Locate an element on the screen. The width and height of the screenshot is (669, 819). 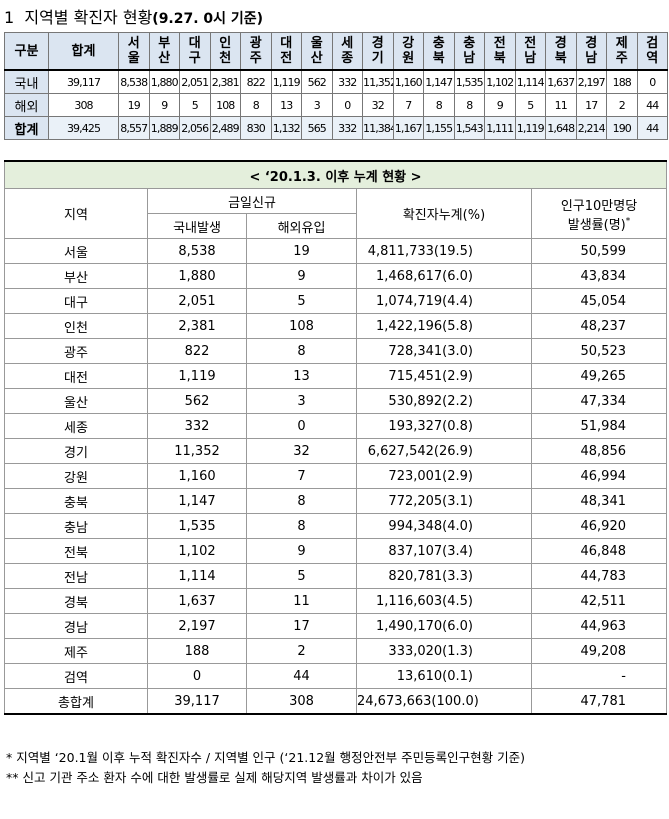
header-cell: 지역 is located at coordinates (76, 213).